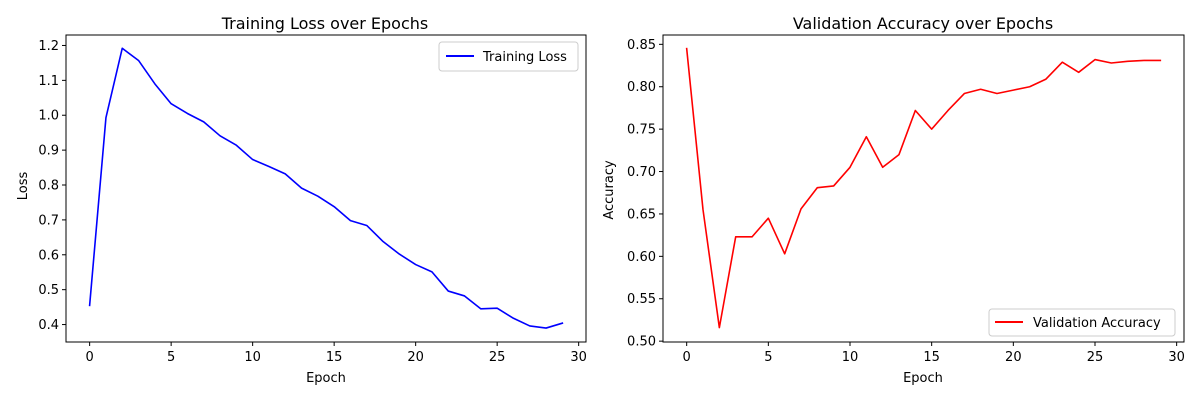 Image resolution: width=1200 pixels, height=400 pixels. Describe the element at coordinates (48, 46) in the screenshot. I see `y-tick-label: 1.2` at that location.